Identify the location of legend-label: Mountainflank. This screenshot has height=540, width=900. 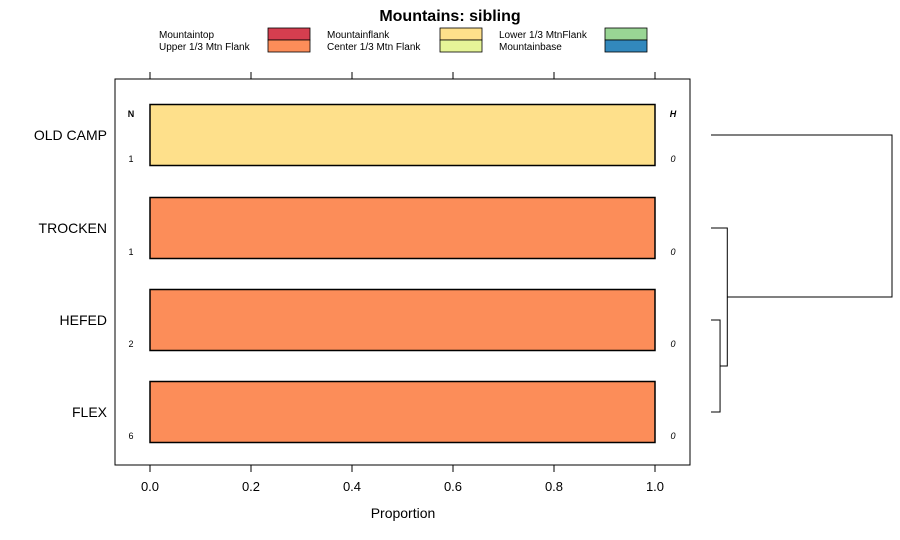
(358, 35).